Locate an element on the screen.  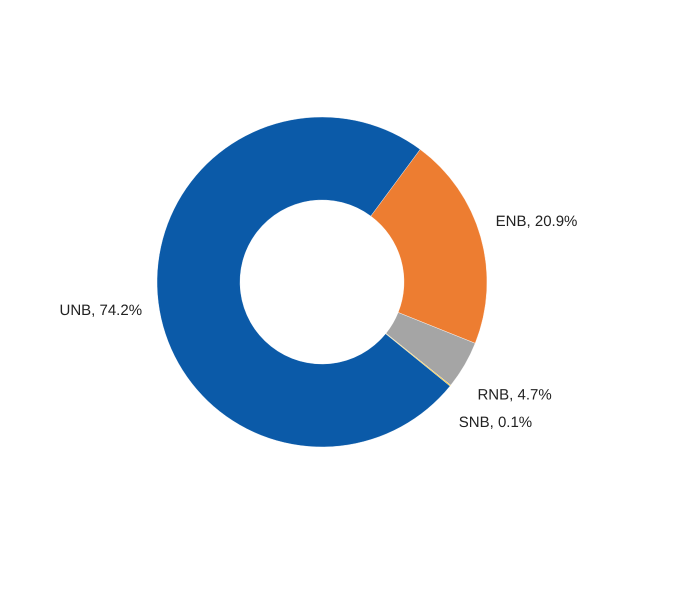
slice-label: UNB, 74.2% is located at coordinates (100, 310).